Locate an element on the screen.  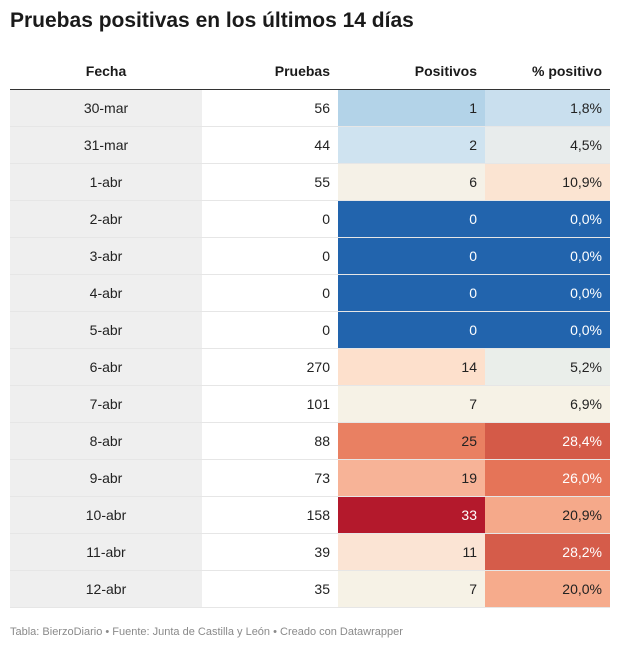
table-row: 5-abr 0 0 0,0% is located at coordinates (310, 330).